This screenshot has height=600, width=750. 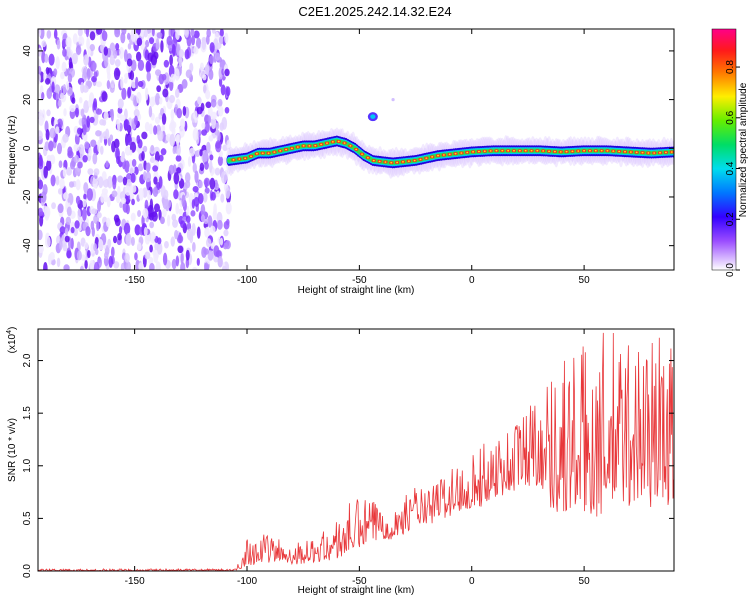 I want to click on colorbar-tick-label: 0.6, so click(x=730, y=117).